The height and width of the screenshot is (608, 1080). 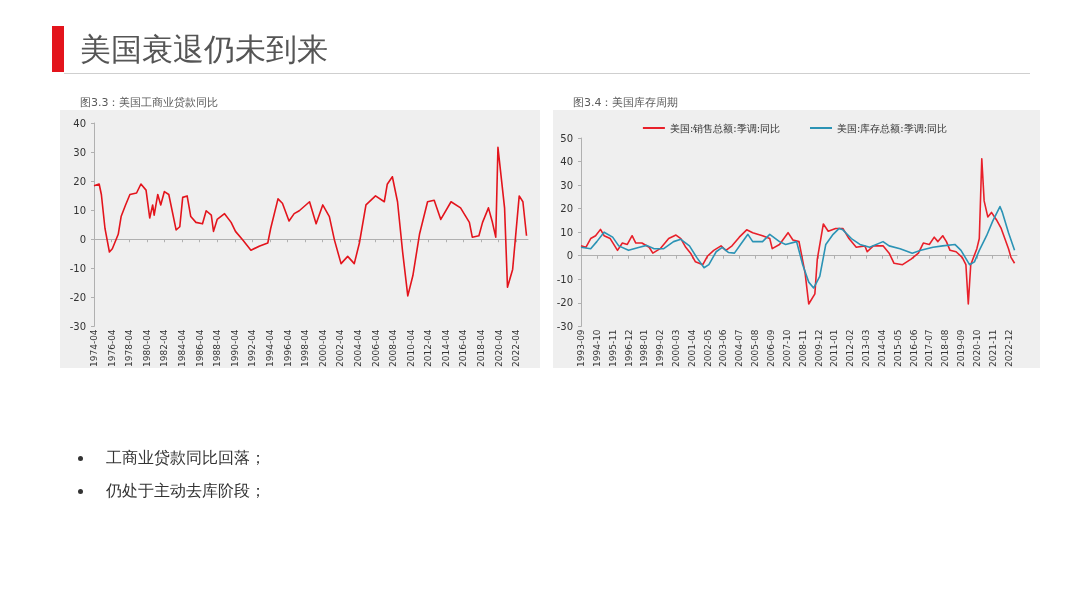 I want to click on x-tick-label: 2020-10, so click(x=976, y=348).